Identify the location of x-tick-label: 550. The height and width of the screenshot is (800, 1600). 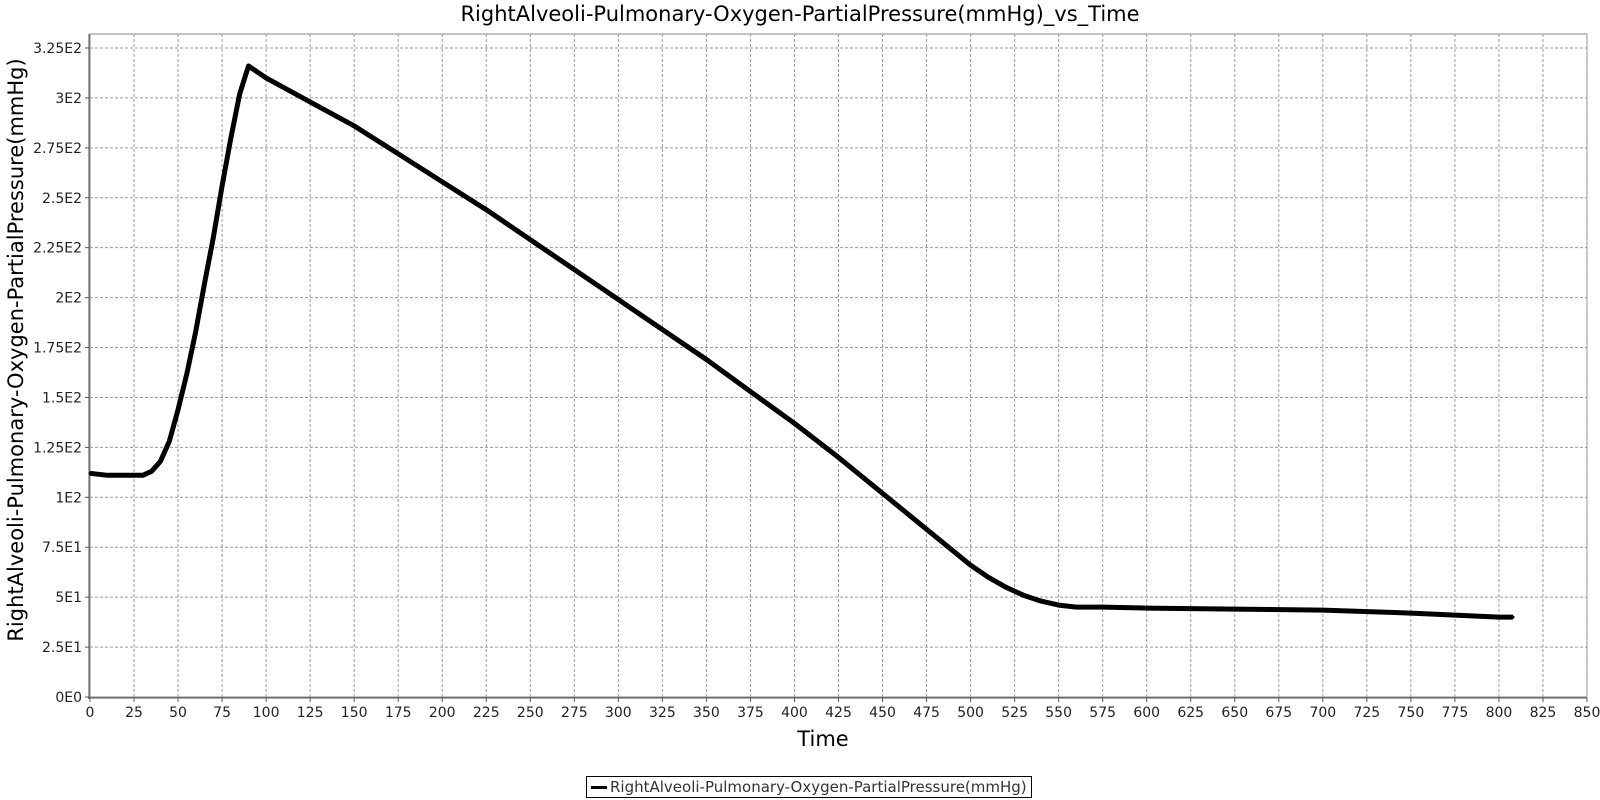
(1058, 713).